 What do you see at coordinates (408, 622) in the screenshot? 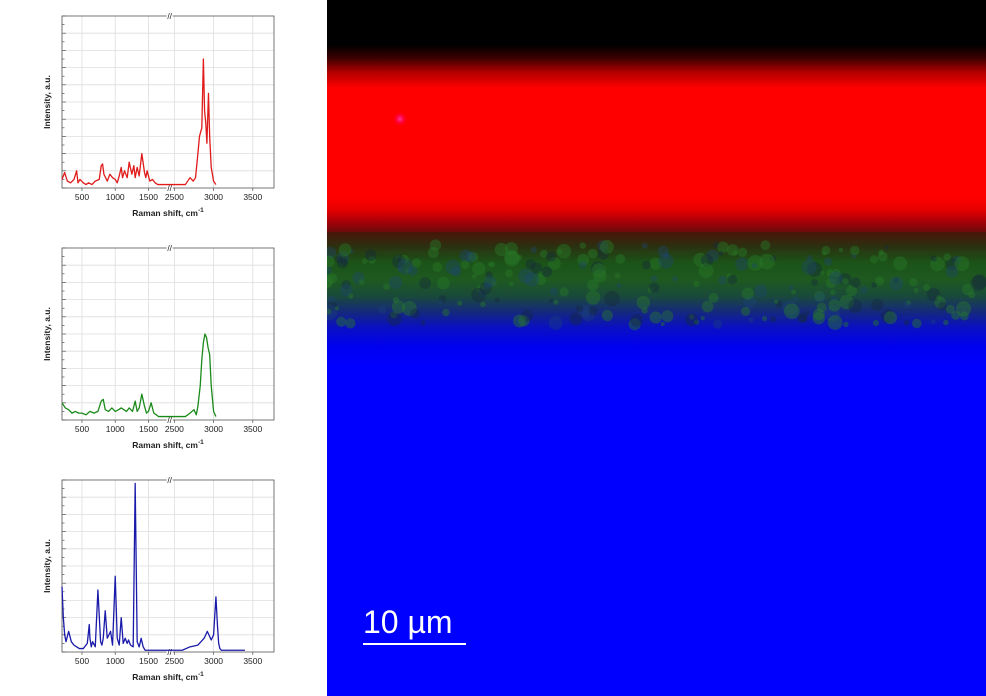
I see `scale-bar-label: 10 µm` at bounding box center [408, 622].